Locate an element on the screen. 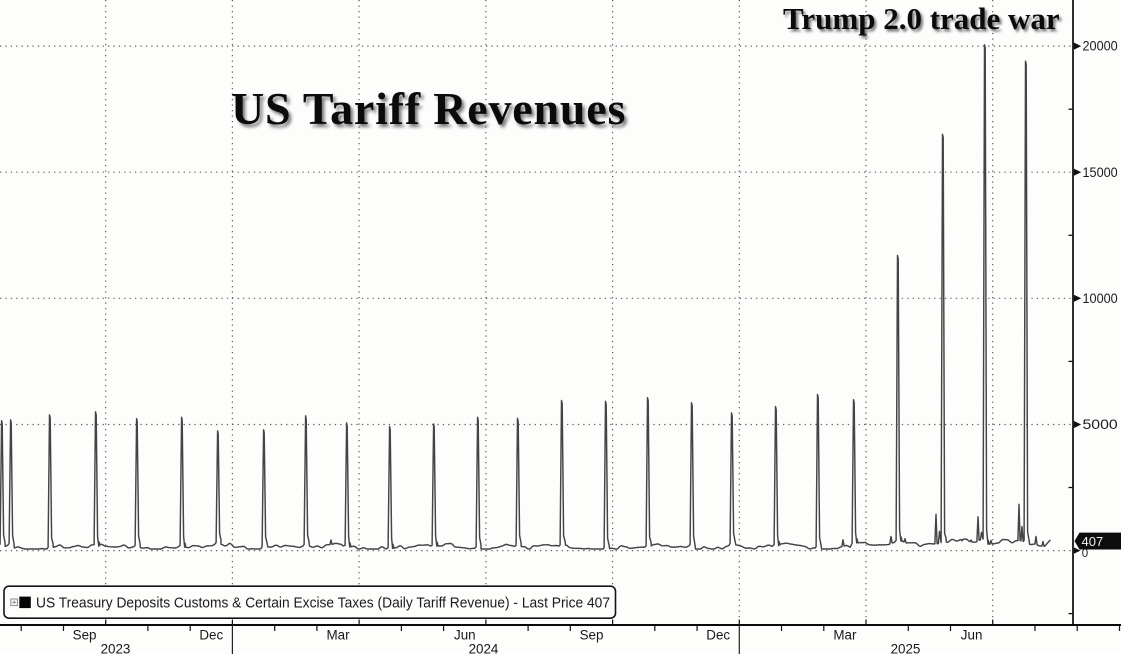 The image size is (1121, 654). svg-text: 10000 is located at coordinates (1100, 298).